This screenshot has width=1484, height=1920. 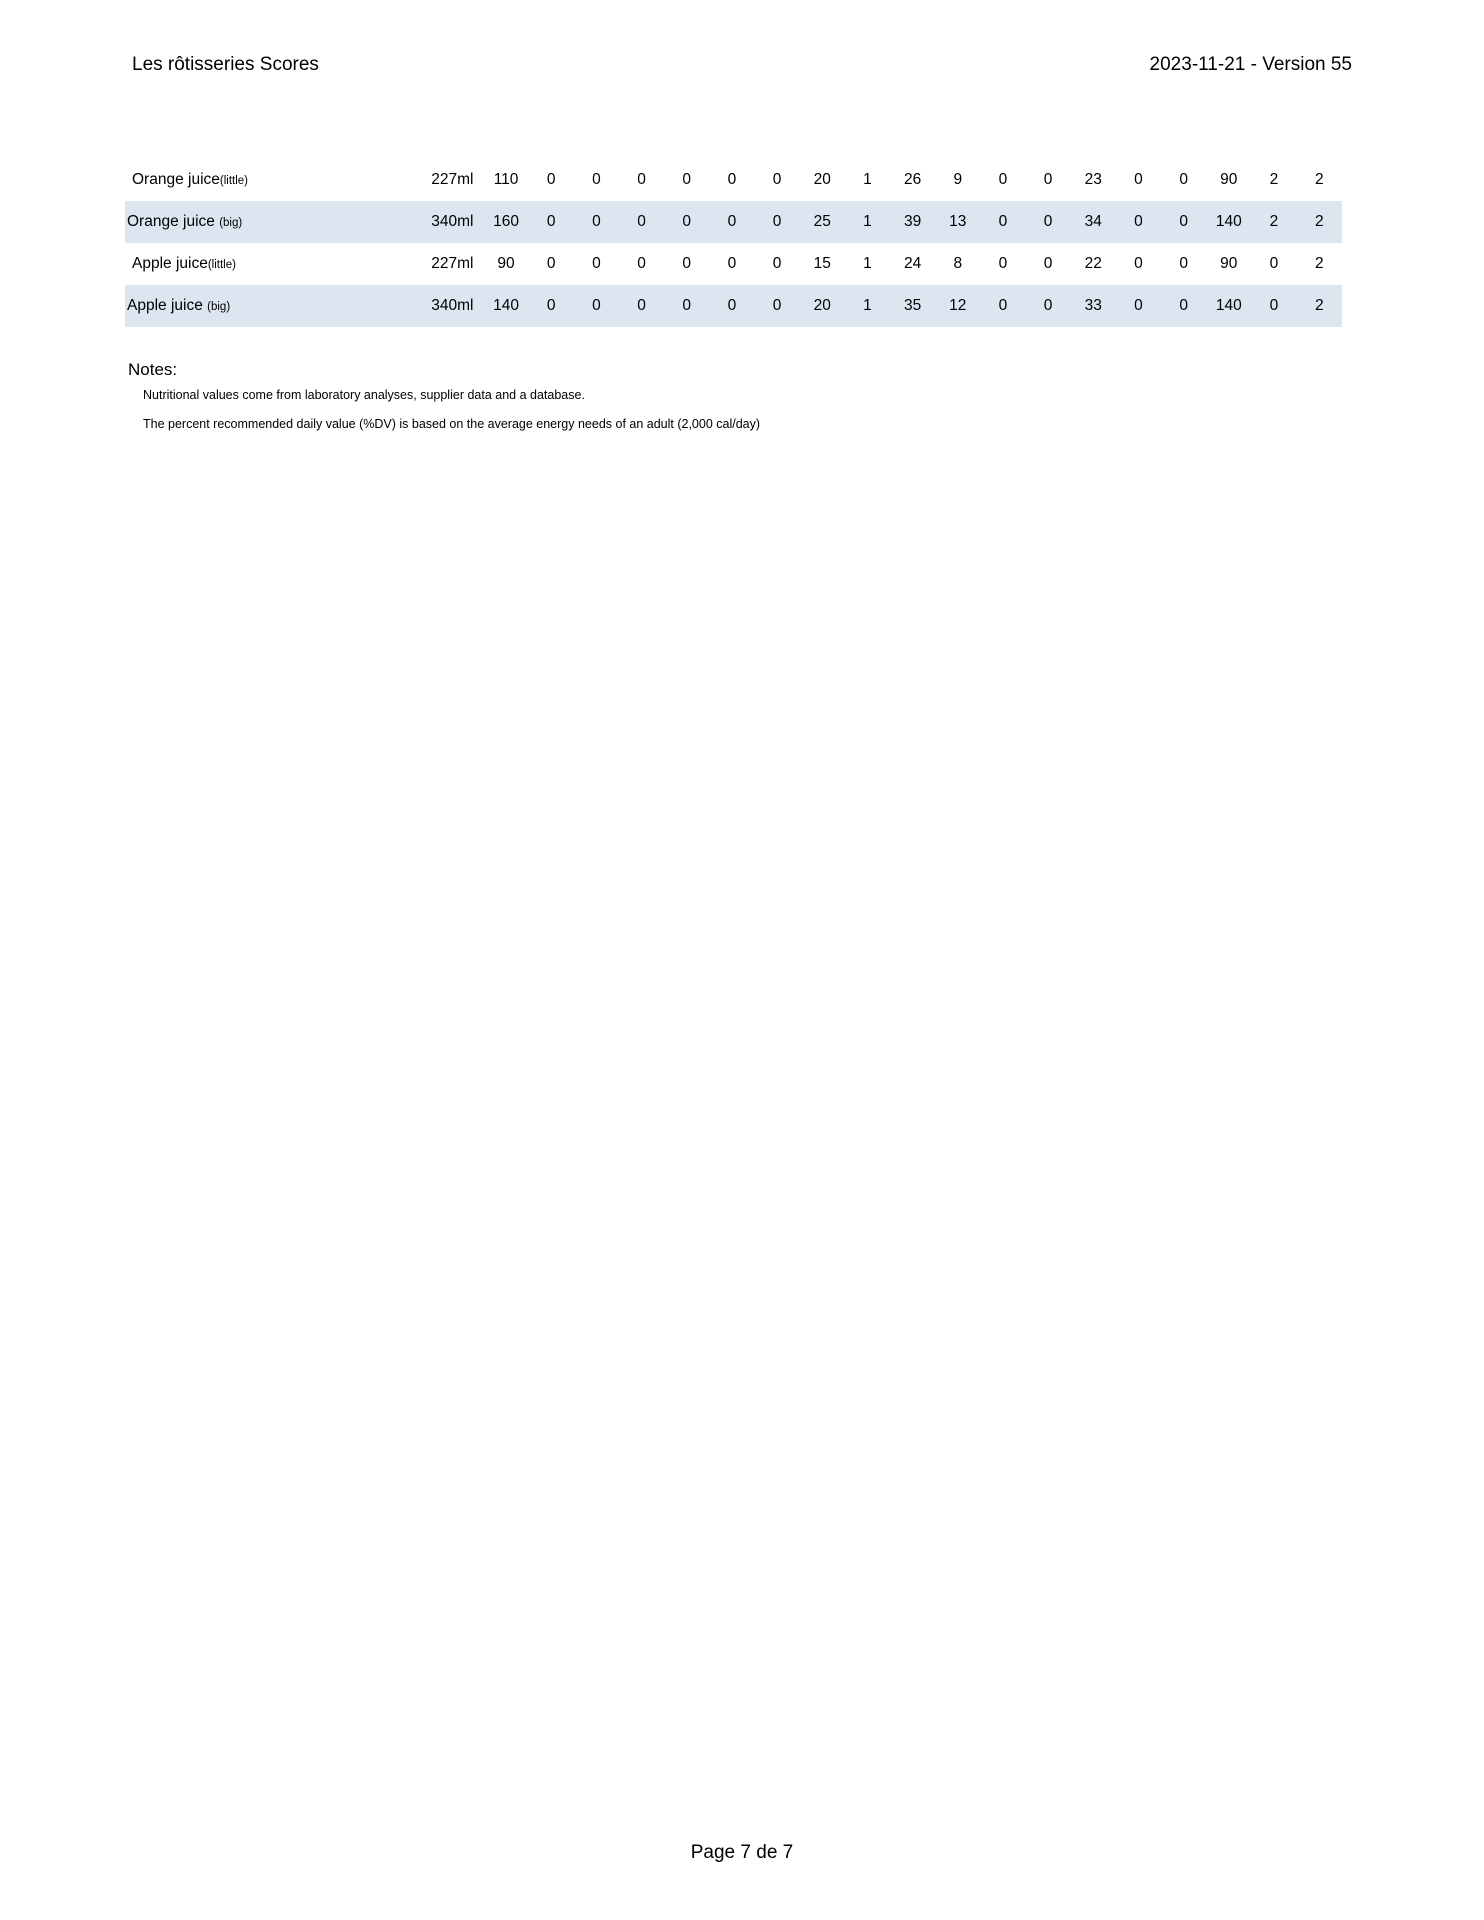 I want to click on product-name: Orange juice(little), so click(x=264, y=180).